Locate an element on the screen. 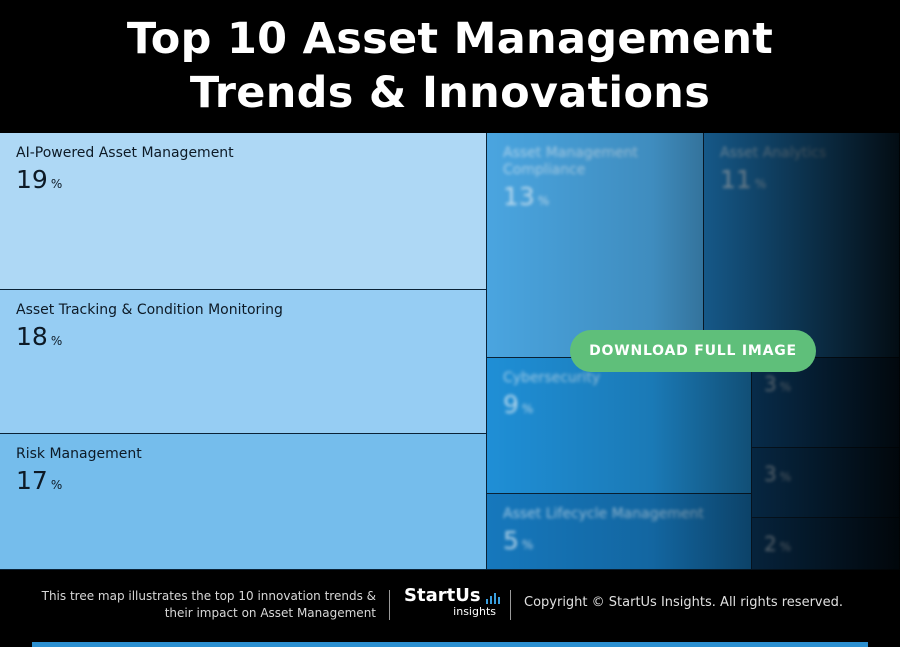 Image resolution: width=900 pixels, height=647 pixels. treemap-tile-value: 19% is located at coordinates (243, 182).